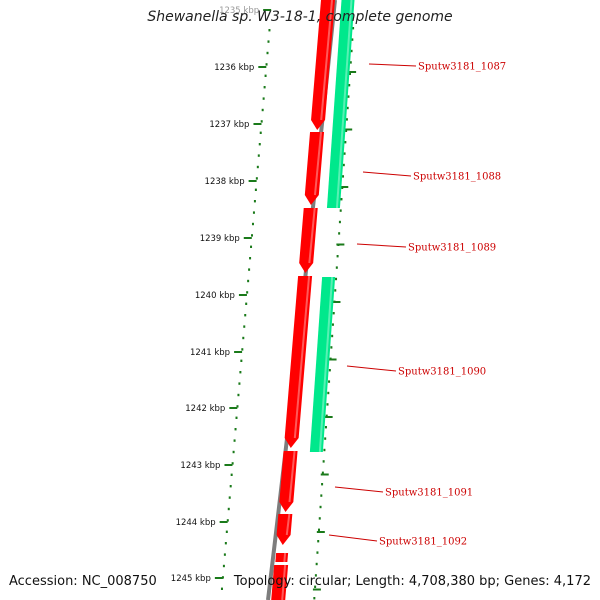 The image size is (600, 600). What do you see at coordinates (423, 542) in the screenshot?
I see `gene-label: Sputw3181_1092` at bounding box center [423, 542].